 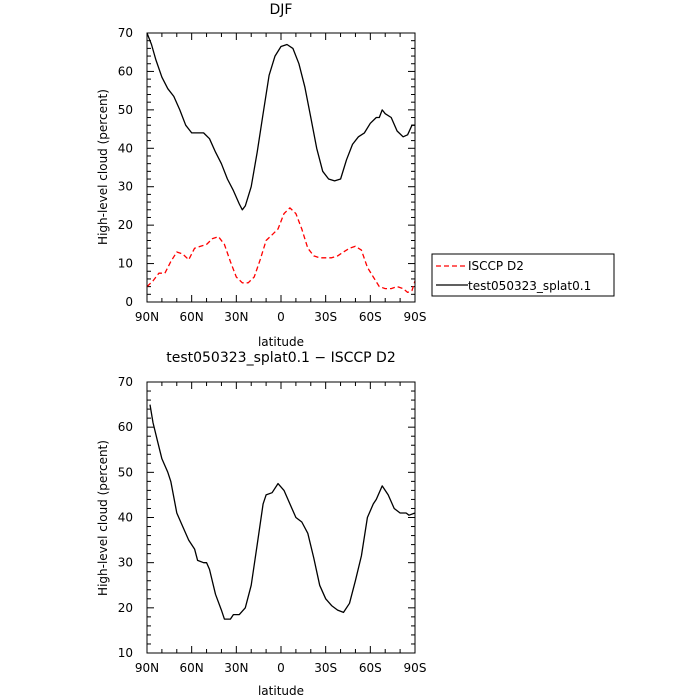 What do you see at coordinates (281, 358) in the screenshot?
I see `chart-bottom-title: test050323_splat0.1 − ISCCP D2` at bounding box center [281, 358].